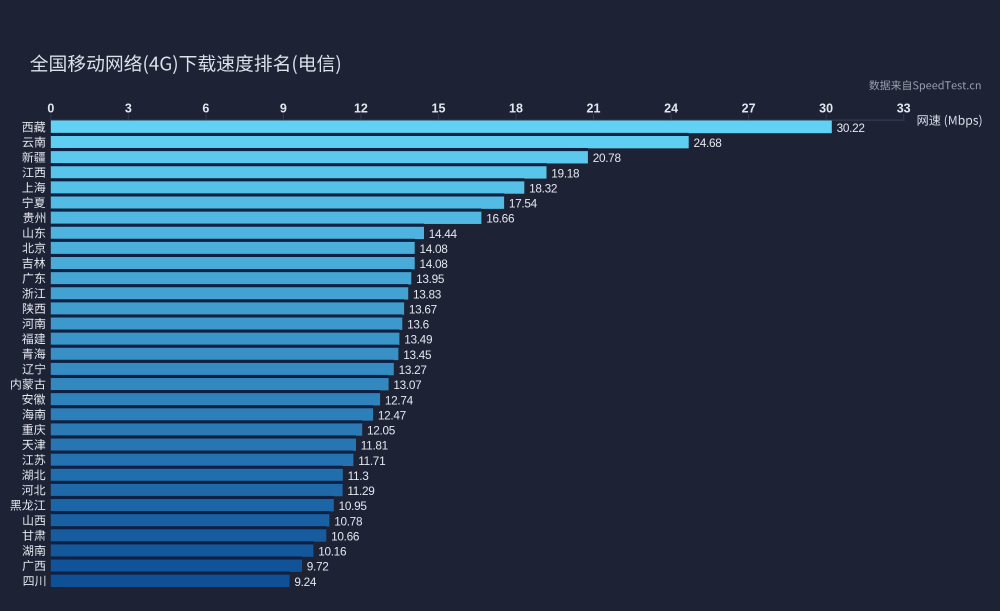 This screenshot has height=611, width=1000. What do you see at coordinates (500, 219) in the screenshot?
I see `svg-text: 16.66` at bounding box center [500, 219].